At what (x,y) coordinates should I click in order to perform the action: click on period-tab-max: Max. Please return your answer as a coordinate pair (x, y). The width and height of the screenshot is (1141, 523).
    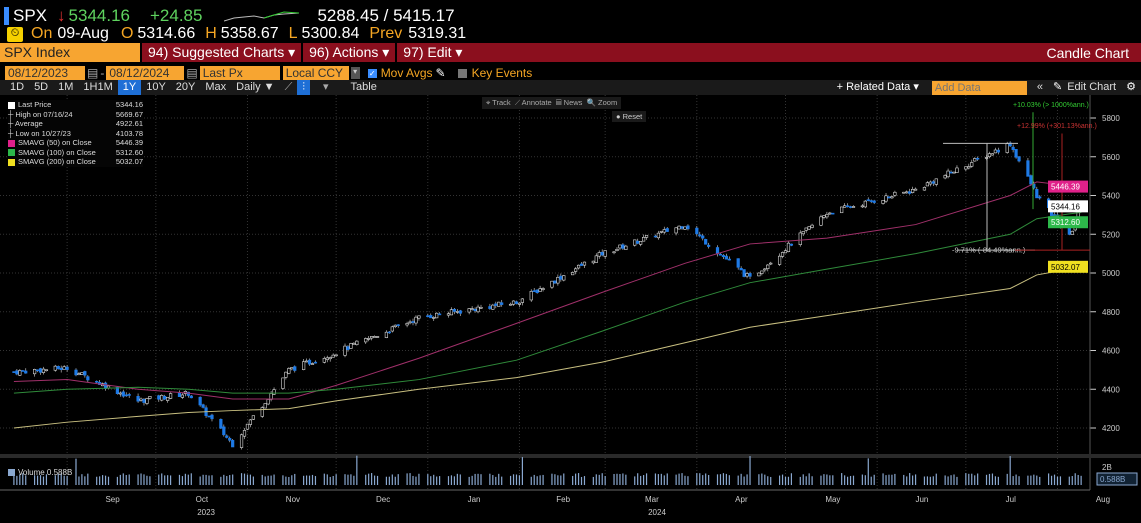
    Looking at the image, I should click on (216, 87).